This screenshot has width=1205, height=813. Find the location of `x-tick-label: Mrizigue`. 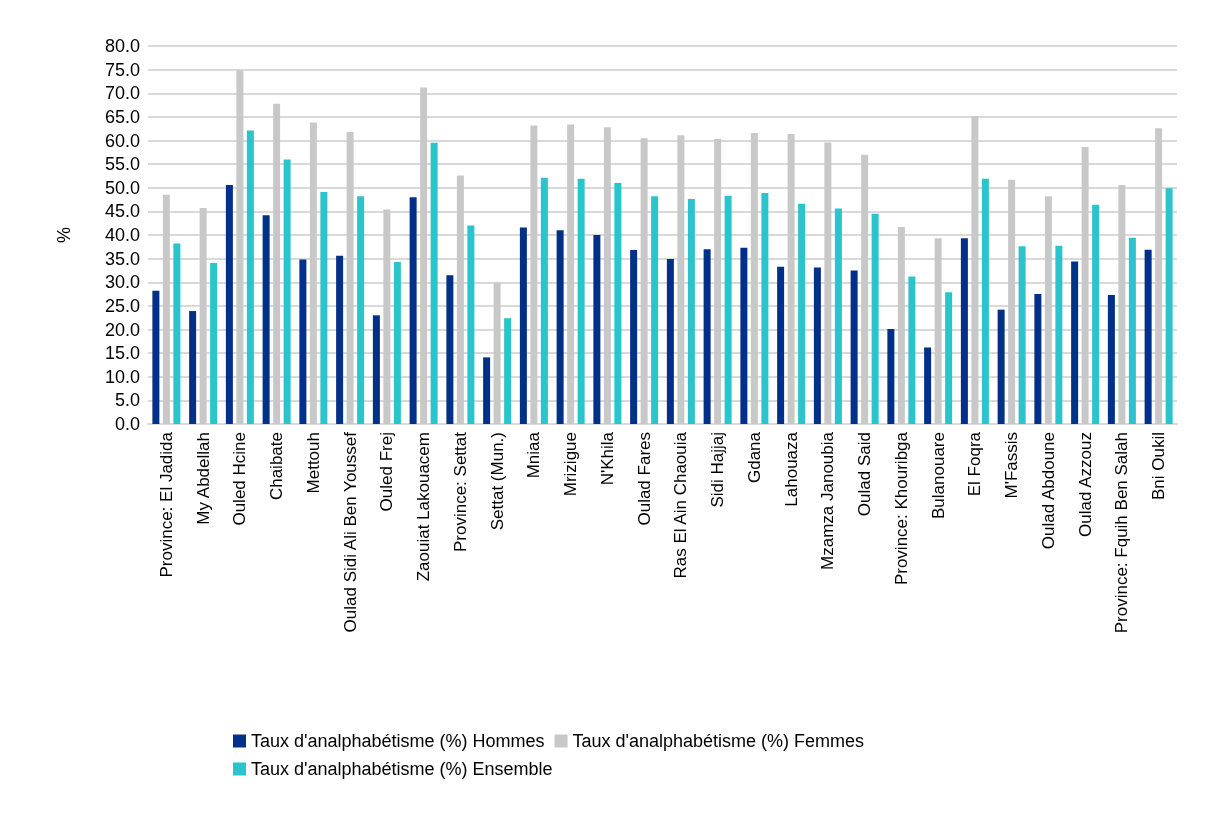

x-tick-label: Mrizigue is located at coordinates (571, 464).